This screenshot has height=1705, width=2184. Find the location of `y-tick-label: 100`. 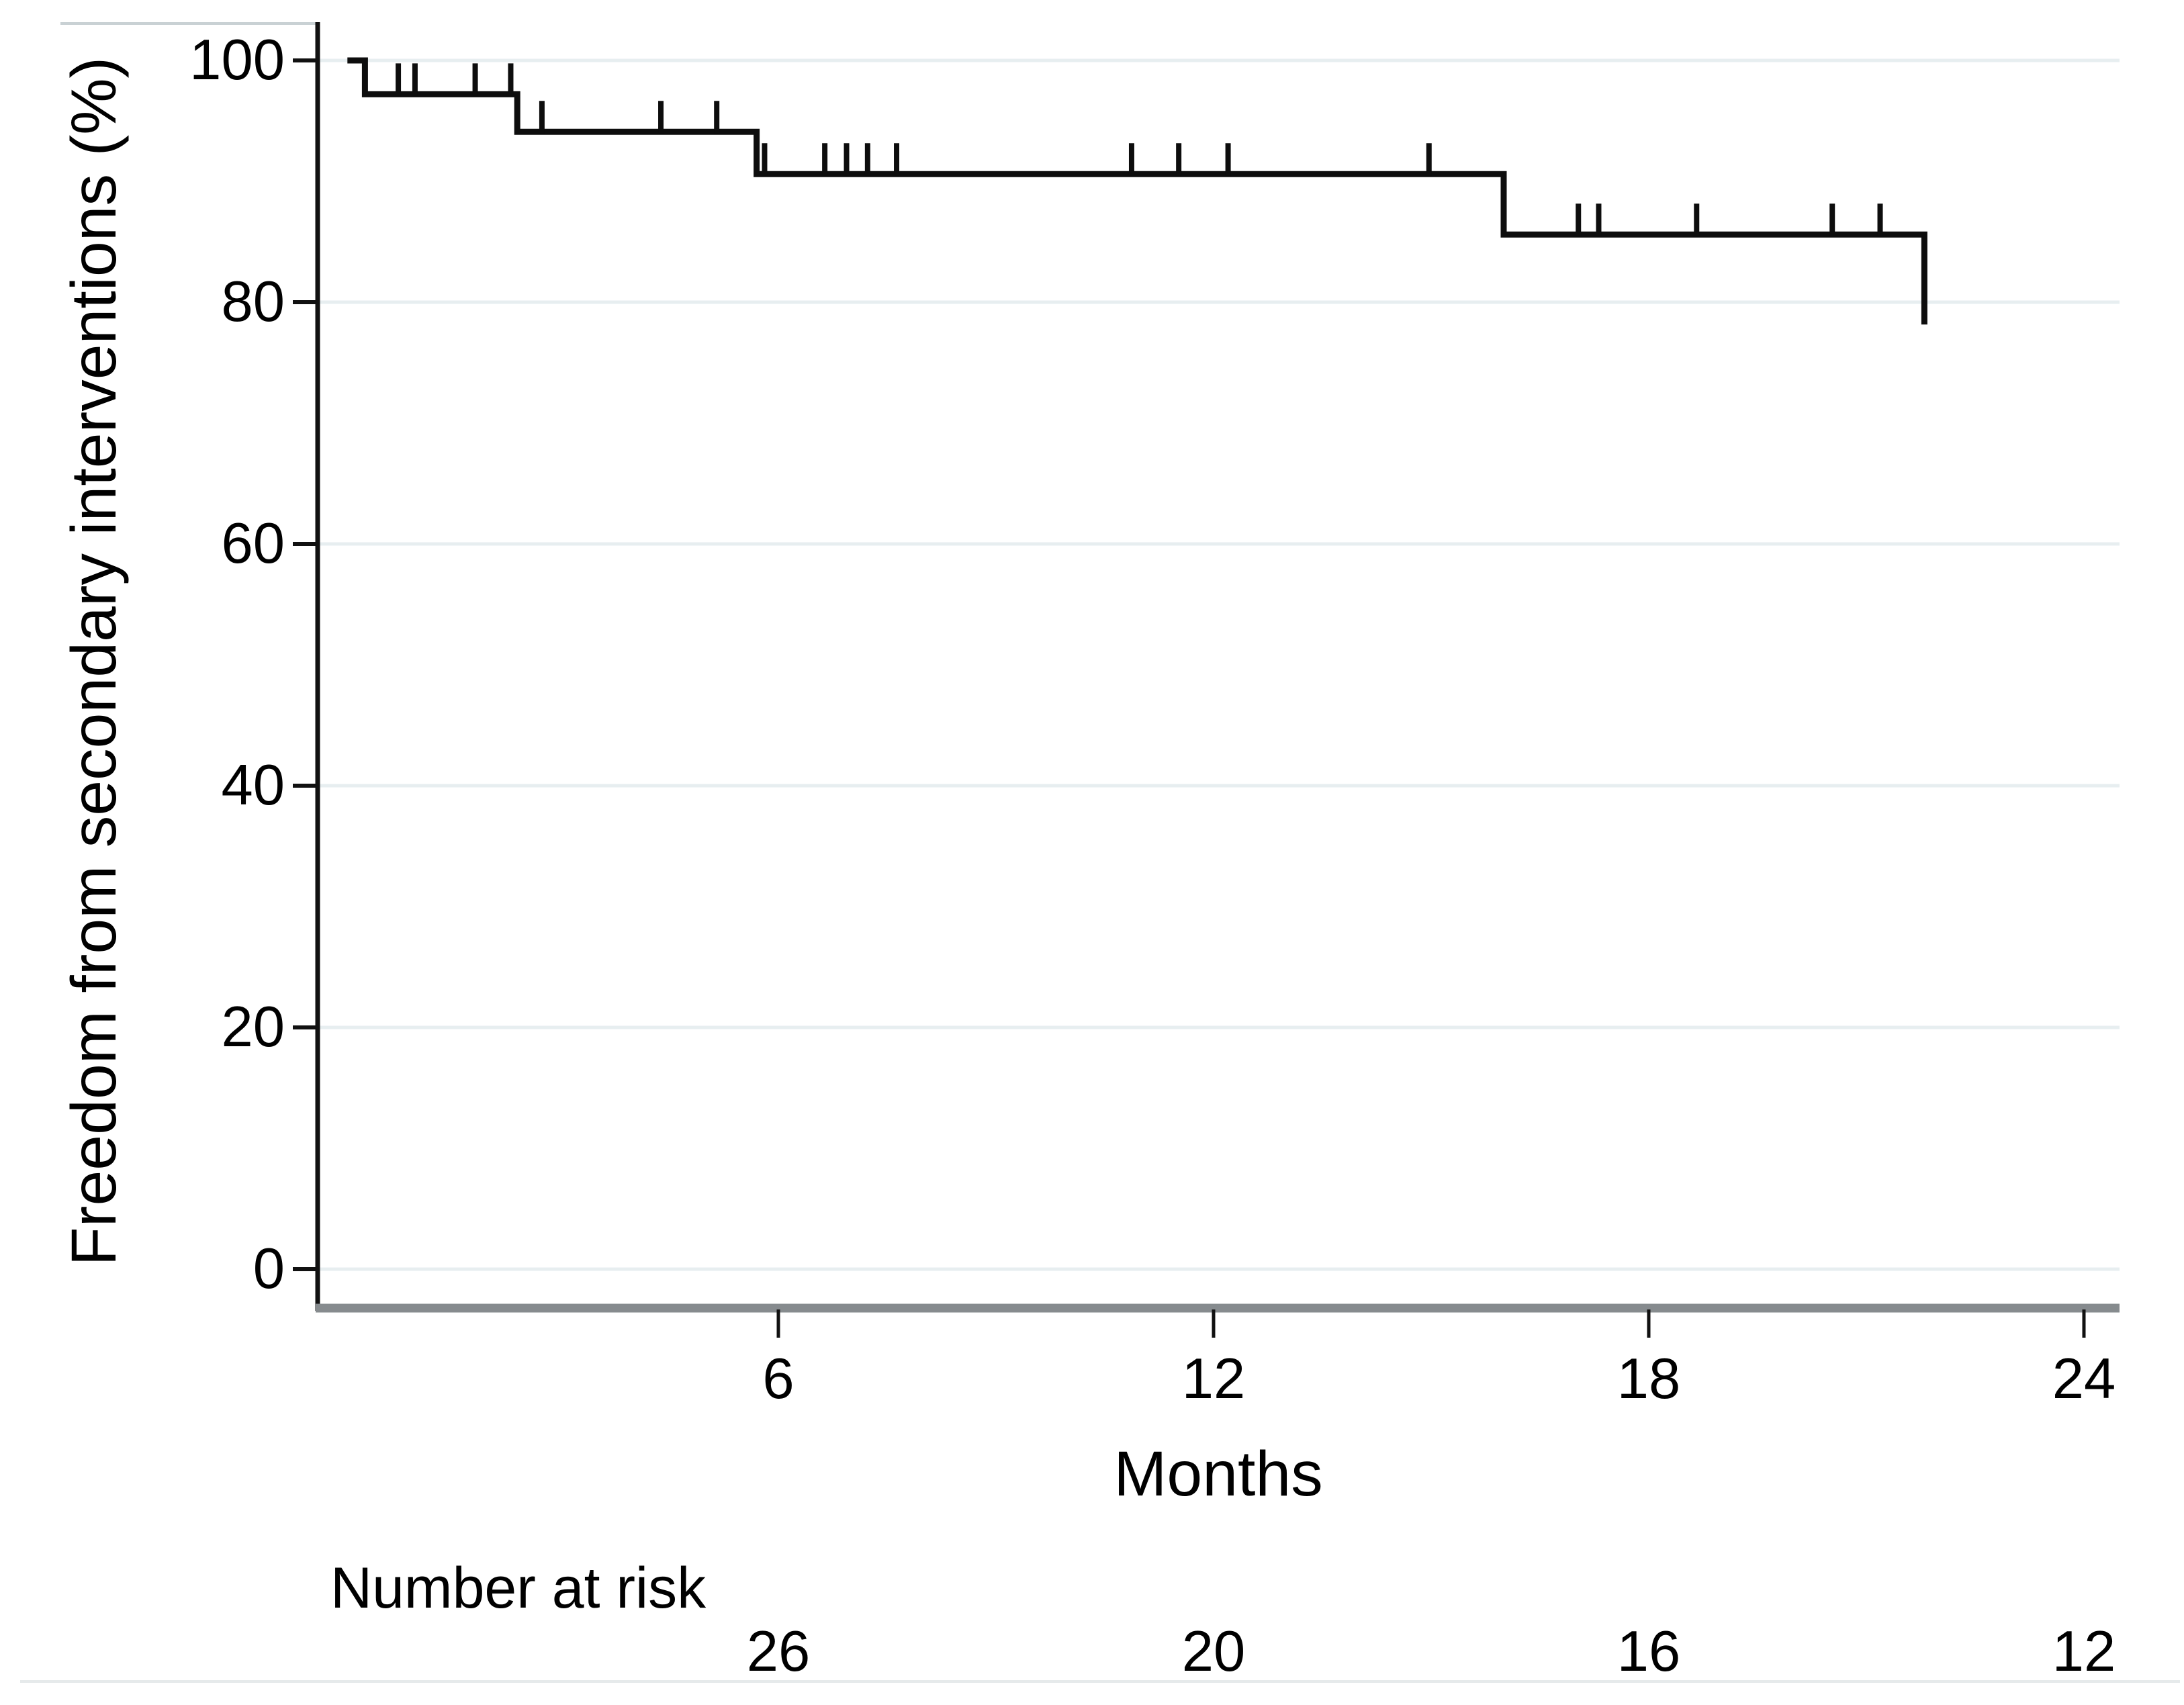

y-tick-label: 100 is located at coordinates (237, 60).